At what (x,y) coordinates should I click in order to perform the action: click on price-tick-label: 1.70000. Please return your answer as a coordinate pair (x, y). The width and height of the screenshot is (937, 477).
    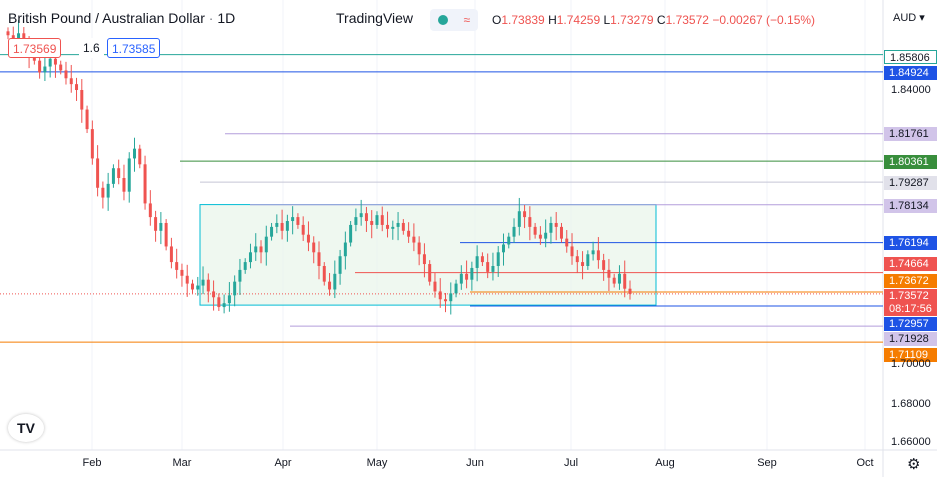
    Looking at the image, I should click on (911, 364).